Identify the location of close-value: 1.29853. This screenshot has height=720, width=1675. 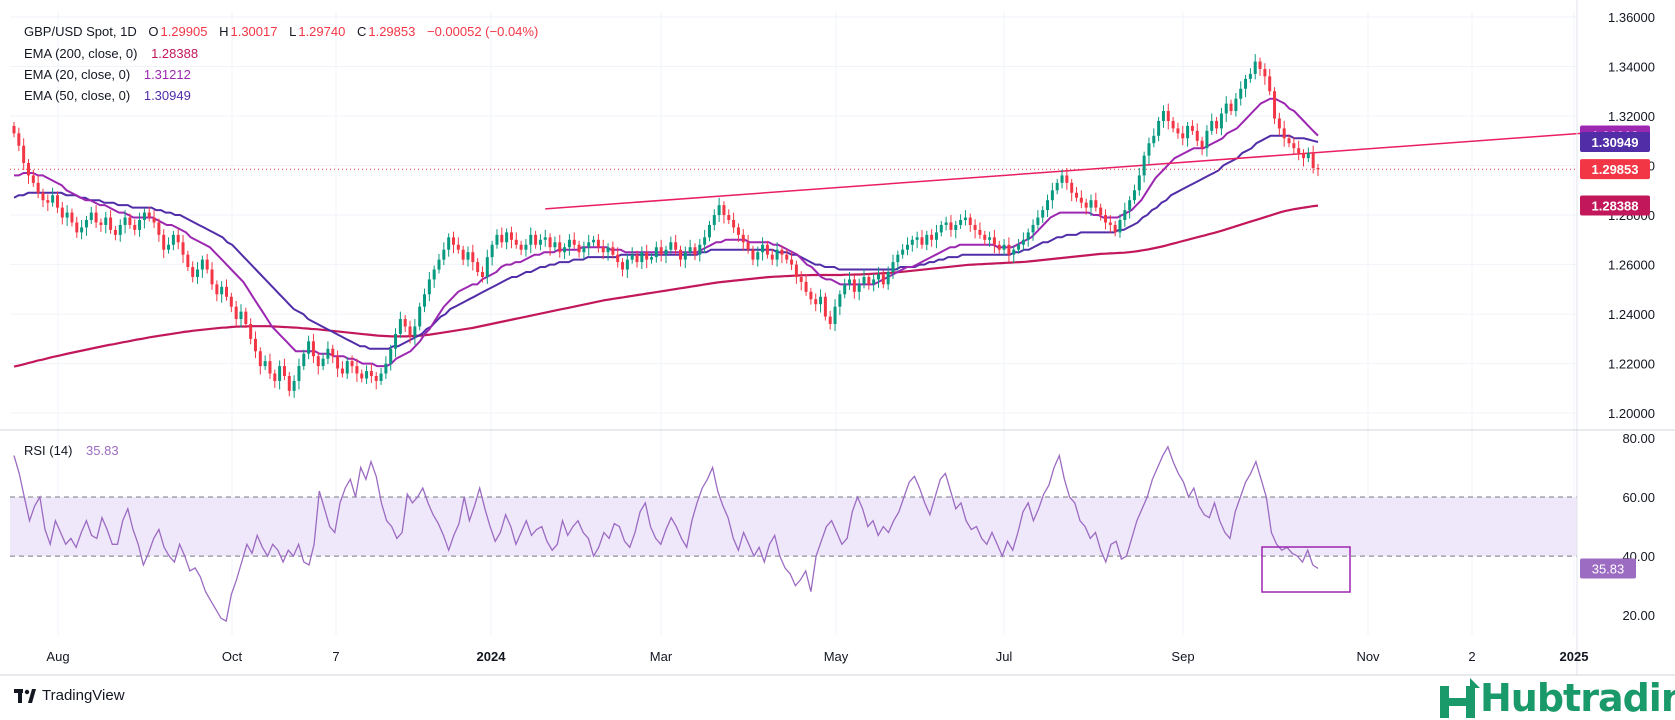
(392, 31).